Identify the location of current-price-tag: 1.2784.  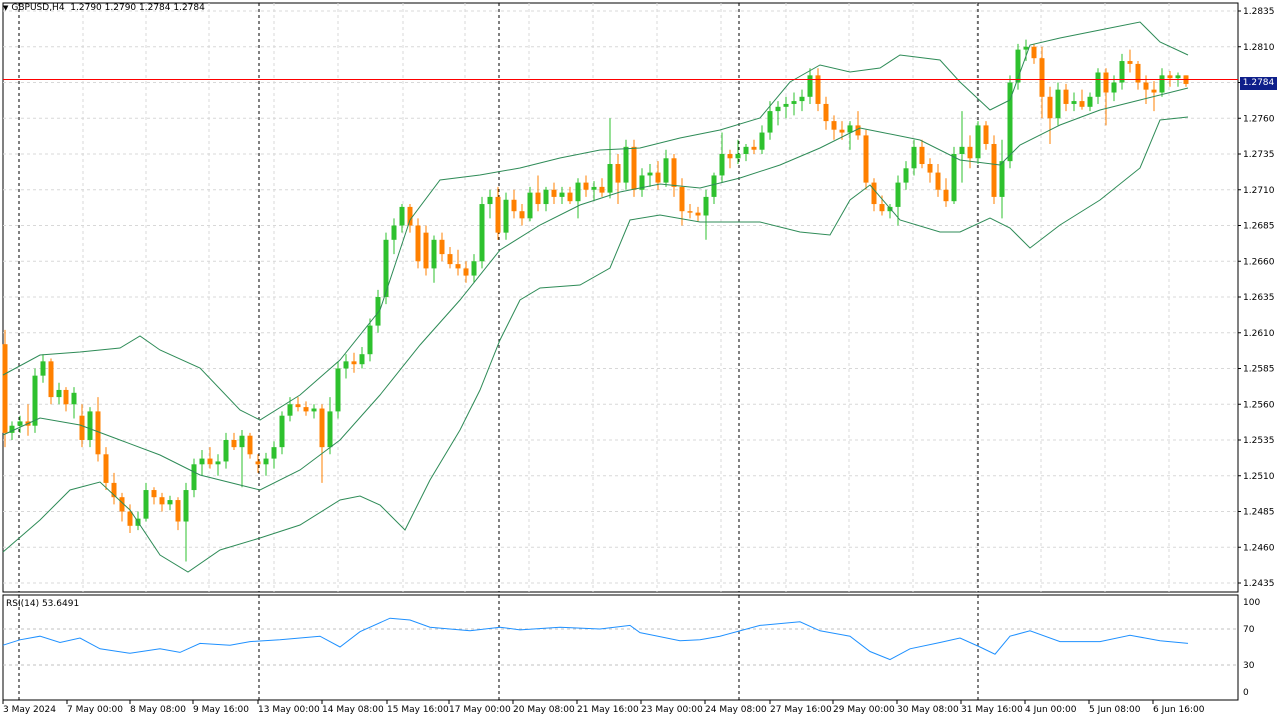
(1258, 83).